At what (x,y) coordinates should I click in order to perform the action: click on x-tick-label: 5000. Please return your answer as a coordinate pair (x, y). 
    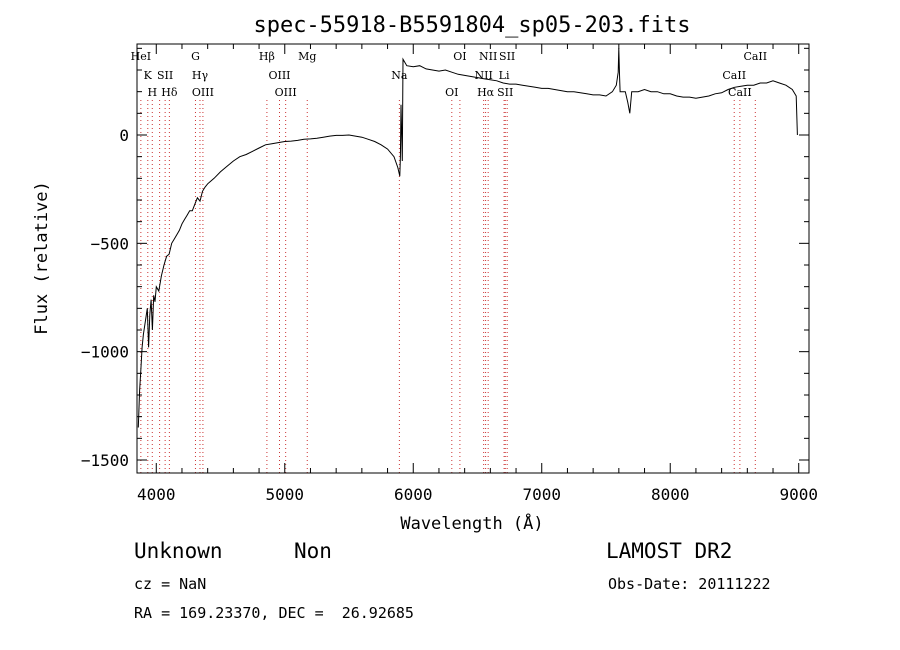
    Looking at the image, I should click on (284, 494).